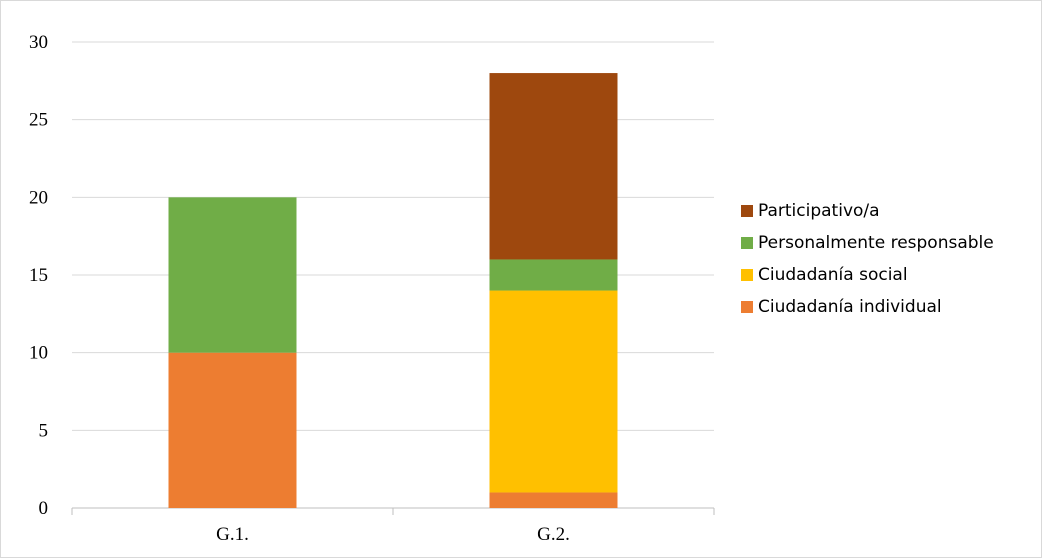  What do you see at coordinates (232, 534) in the screenshot?
I see `x-tick-label: G.1.` at bounding box center [232, 534].